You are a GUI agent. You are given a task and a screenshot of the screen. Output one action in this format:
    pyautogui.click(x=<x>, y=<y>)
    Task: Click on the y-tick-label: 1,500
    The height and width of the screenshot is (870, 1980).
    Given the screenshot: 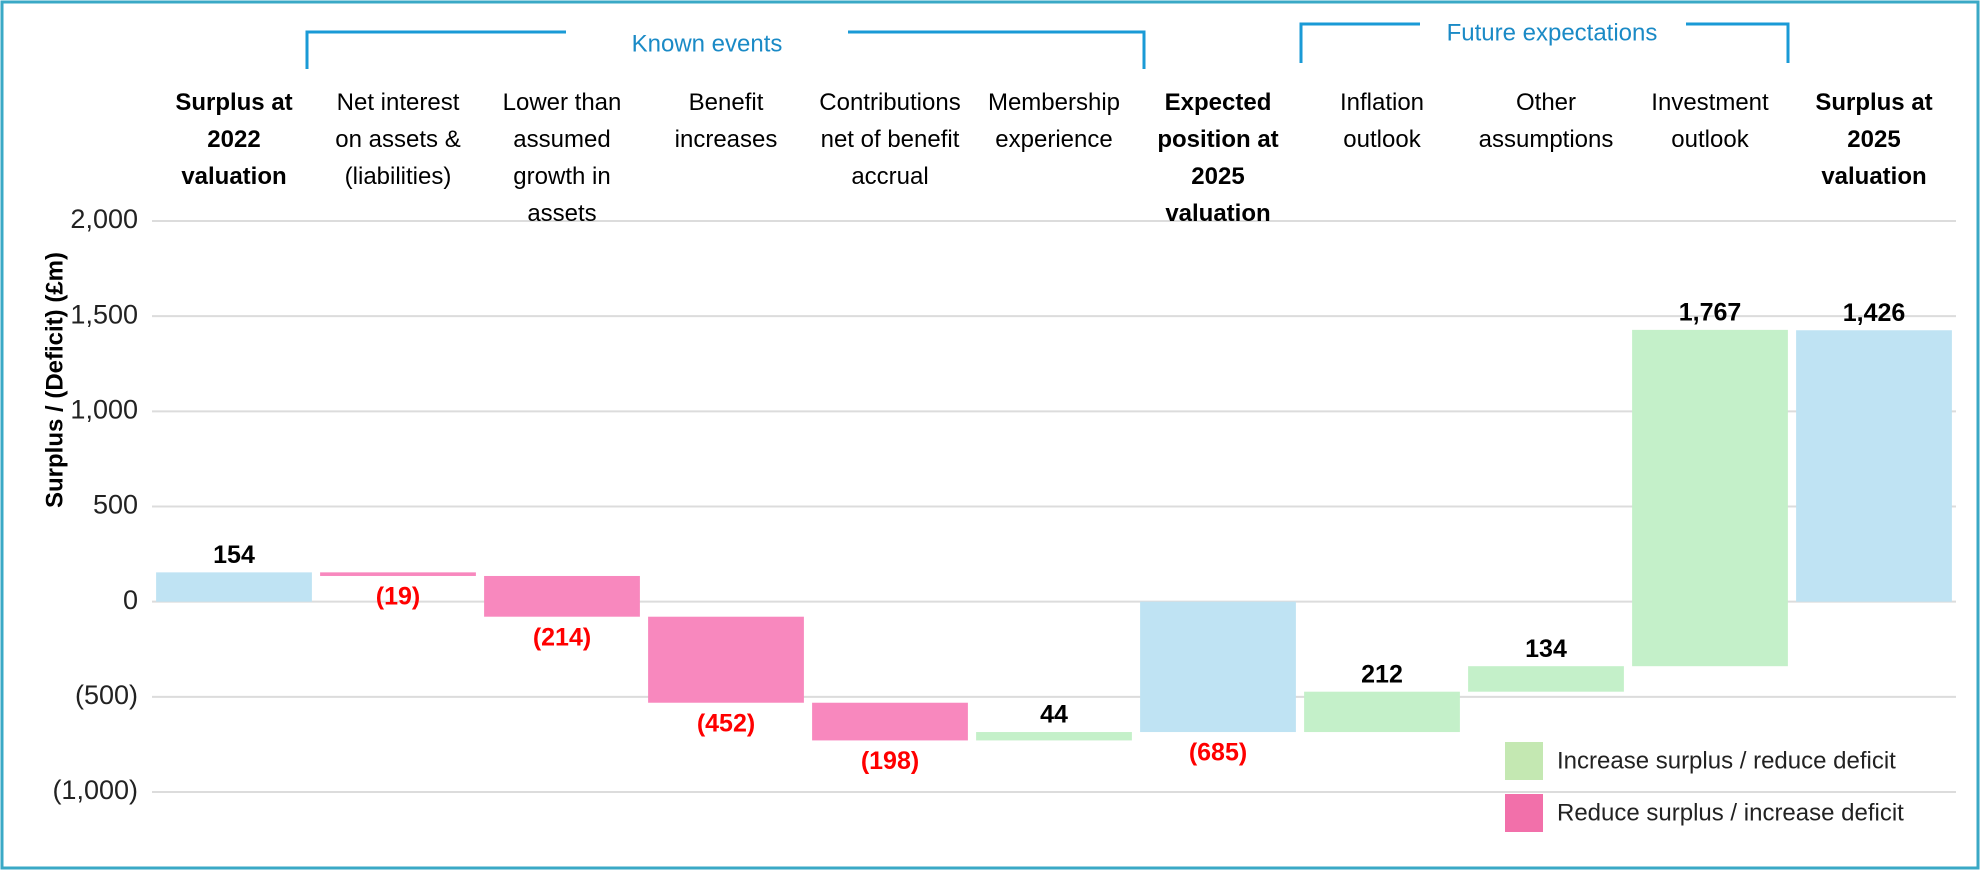 What is the action you would take?
    pyautogui.click(x=104, y=314)
    